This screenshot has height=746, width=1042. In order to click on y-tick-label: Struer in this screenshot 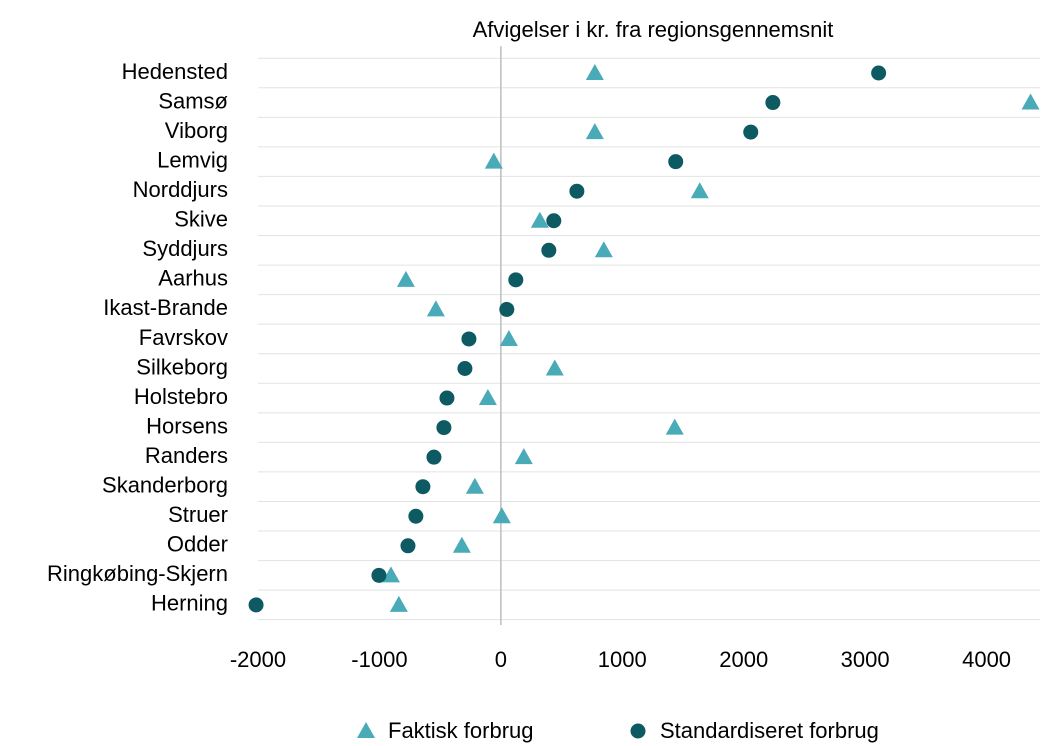, I will do `click(198, 514)`.